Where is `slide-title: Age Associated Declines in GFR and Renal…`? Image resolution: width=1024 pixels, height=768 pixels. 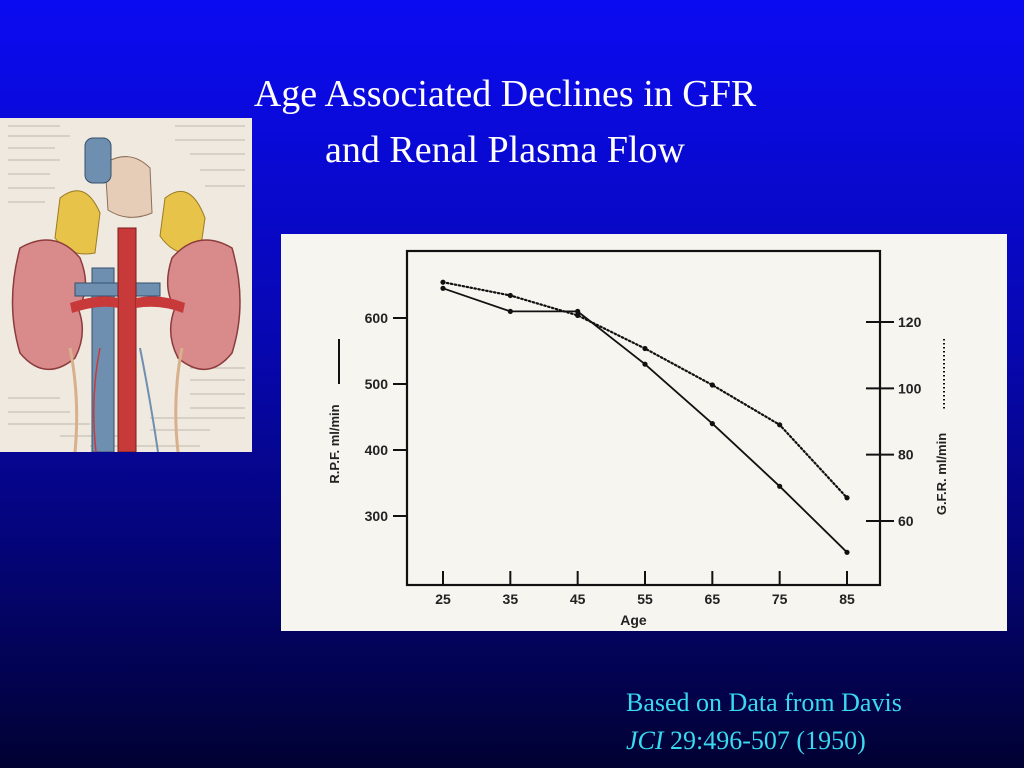 slide-title: Age Associated Declines in GFR and Renal… is located at coordinates (505, 122).